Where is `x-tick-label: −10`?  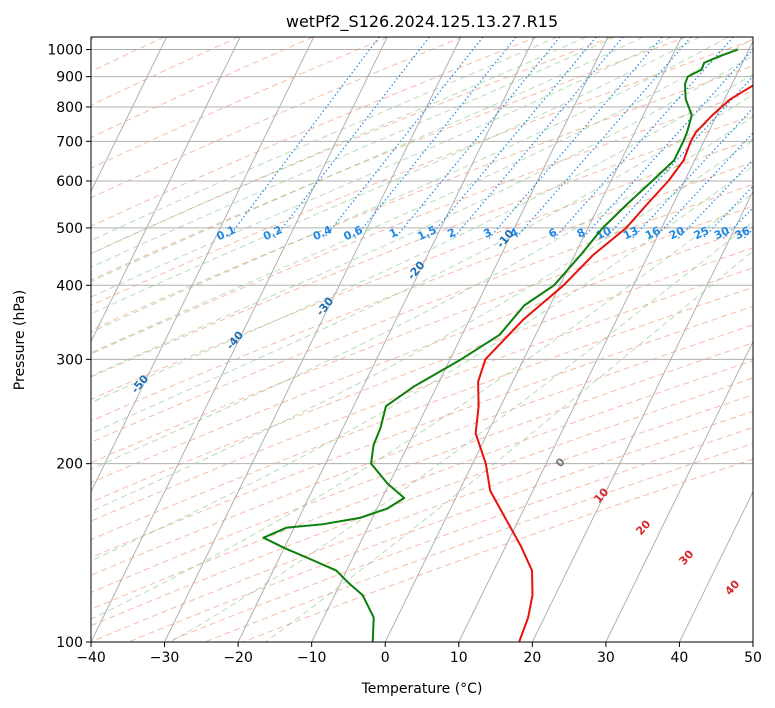 x-tick-label: −10 is located at coordinates (312, 658).